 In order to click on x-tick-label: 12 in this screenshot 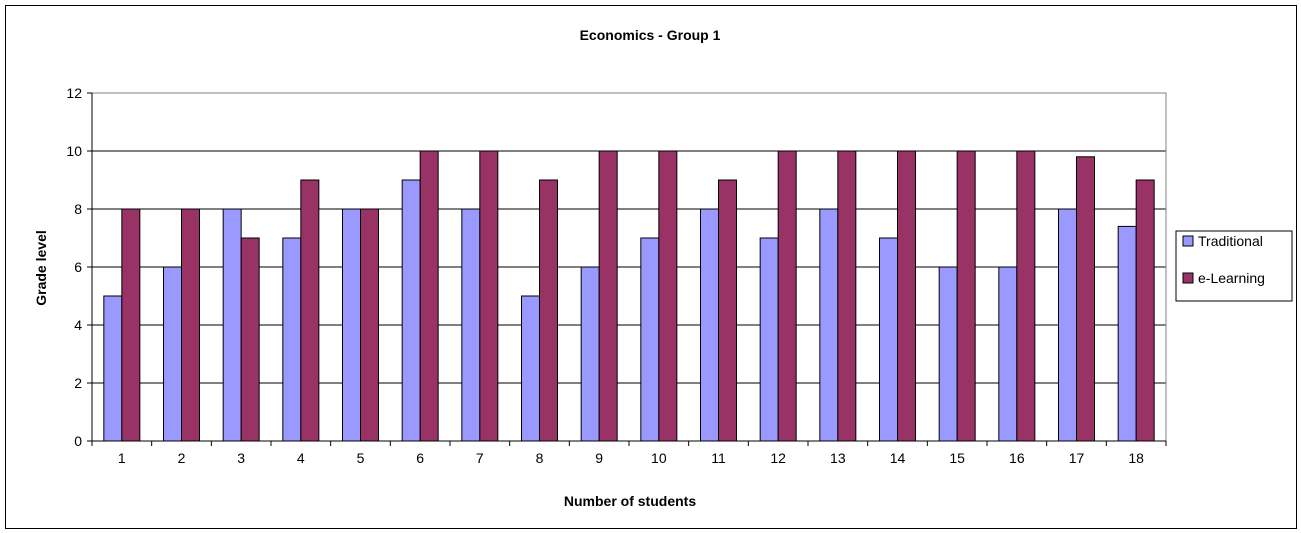, I will do `click(778, 458)`.